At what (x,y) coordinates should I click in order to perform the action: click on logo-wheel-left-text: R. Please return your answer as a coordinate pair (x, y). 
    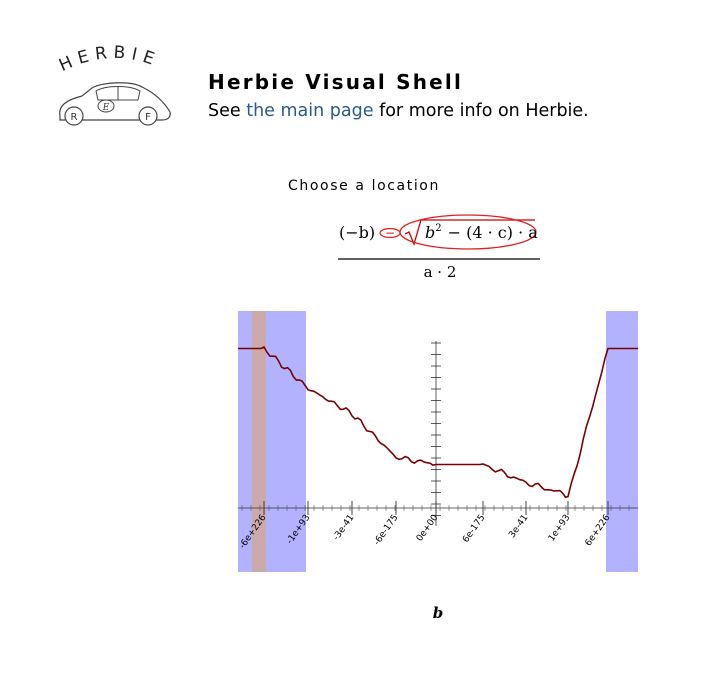
    Looking at the image, I should click on (74, 117).